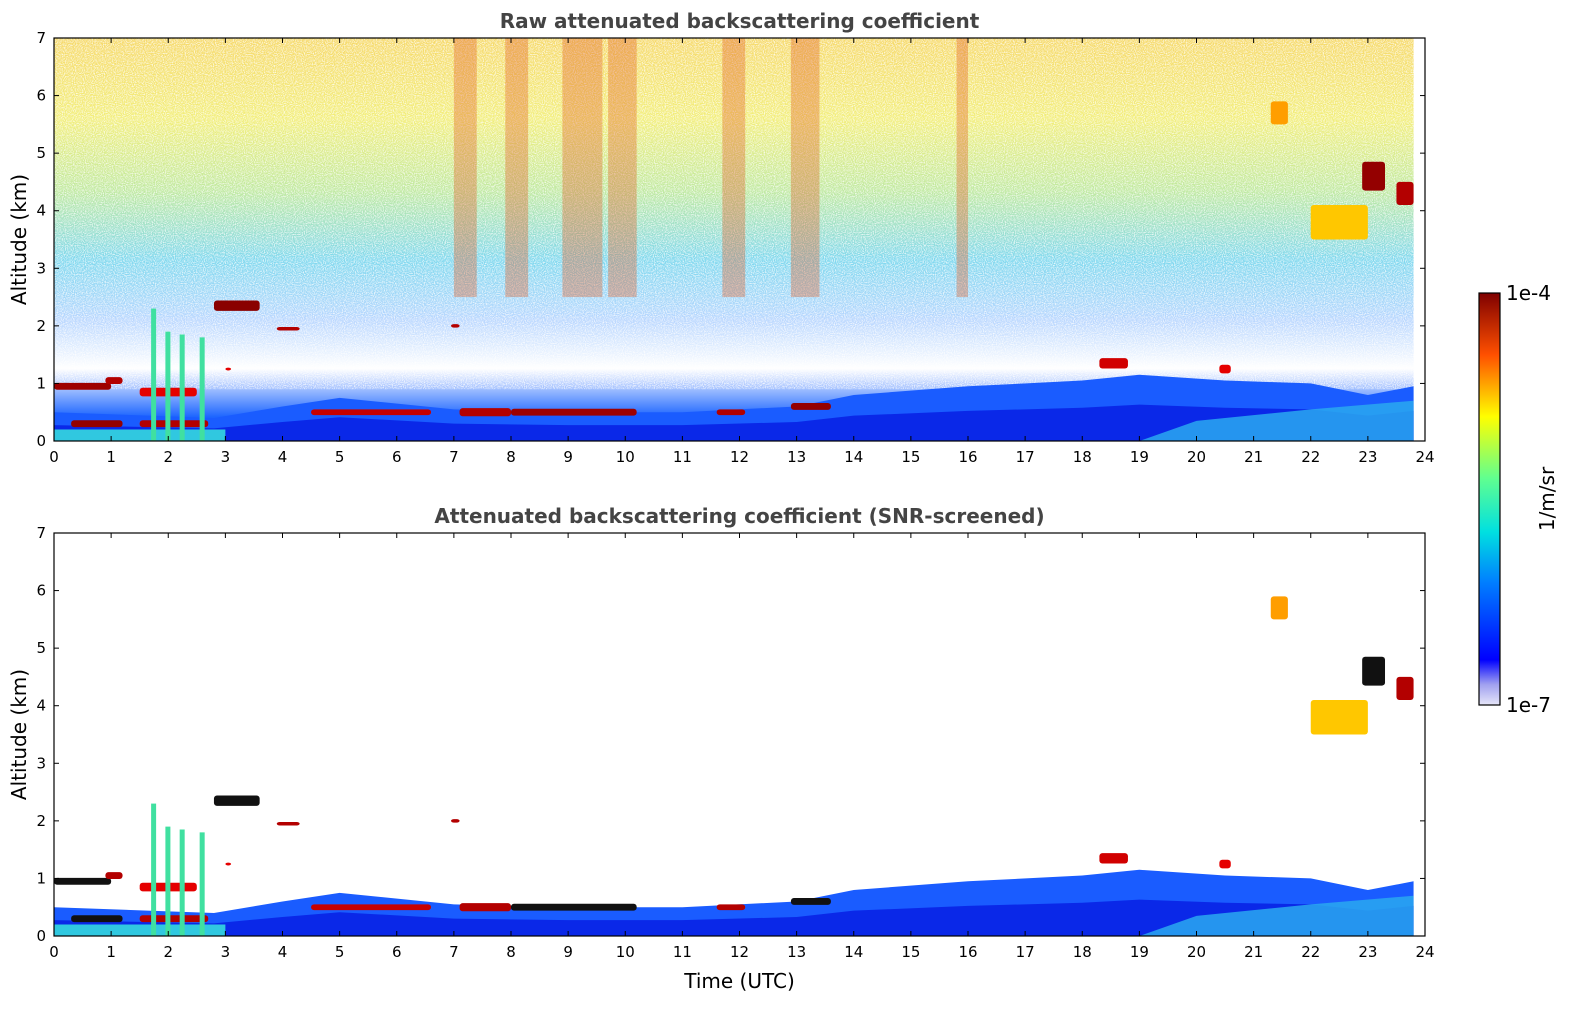  I want to click on x-tick-label: 8, so click(511, 952).